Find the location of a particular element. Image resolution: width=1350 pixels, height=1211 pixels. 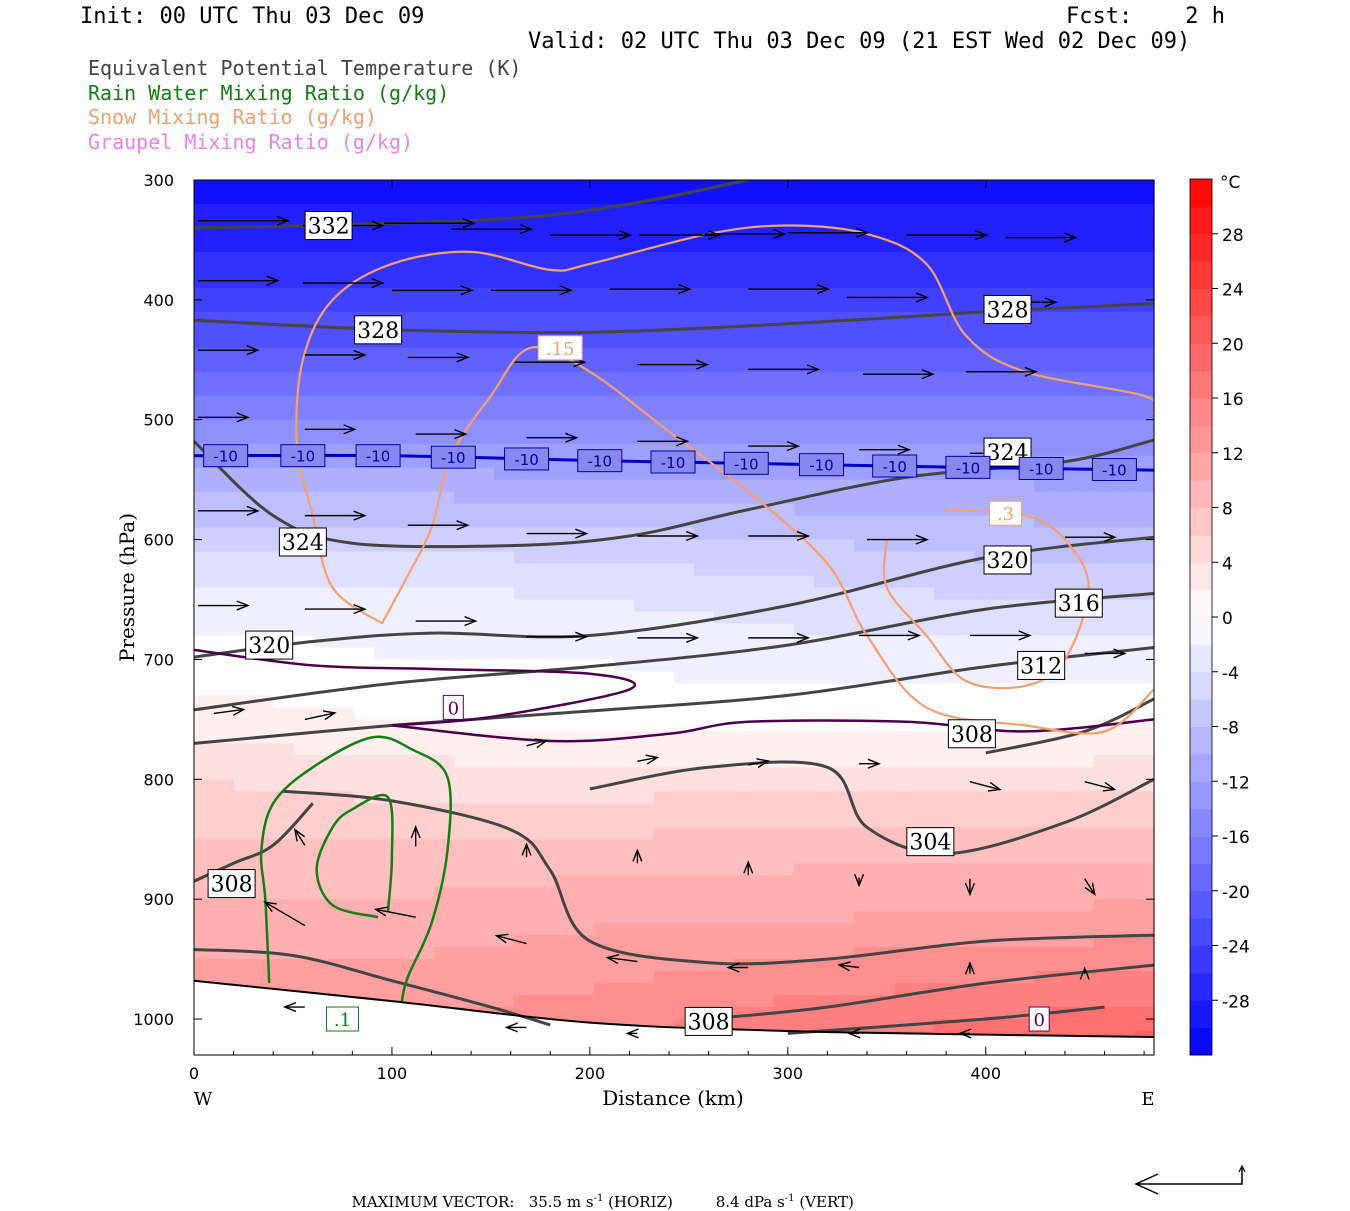

legend-rain: Rain Water Mixing Ratio (g/kg) is located at coordinates (269, 93).